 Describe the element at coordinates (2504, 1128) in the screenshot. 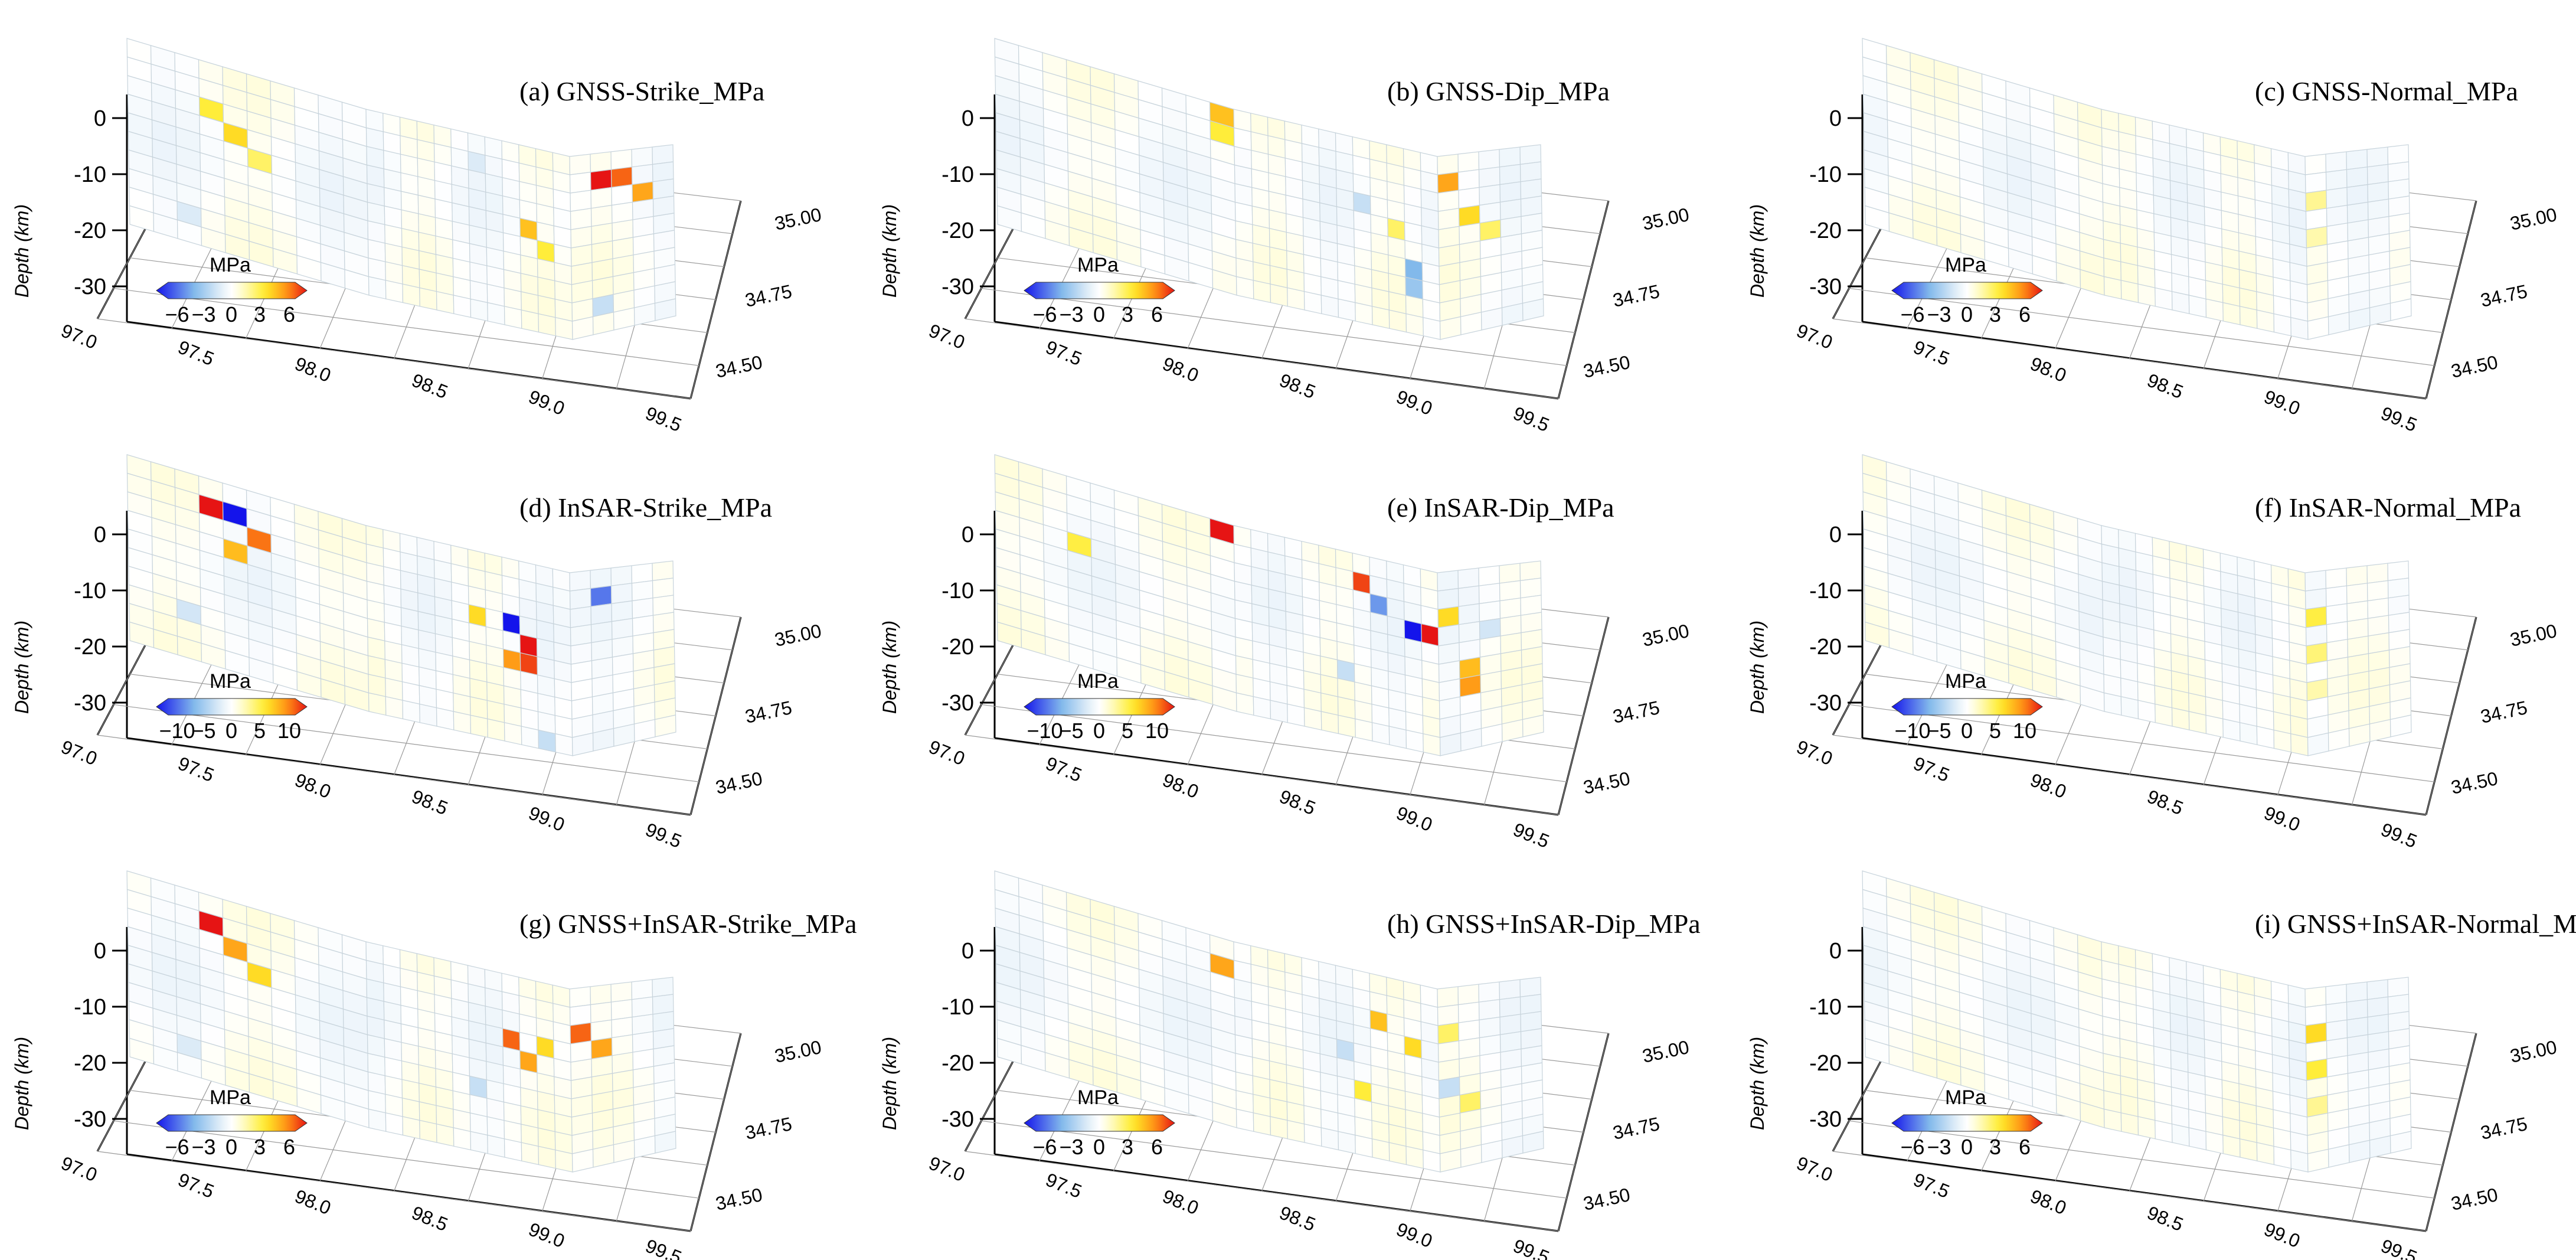

I see `latitude-tick-label: 34.75` at that location.